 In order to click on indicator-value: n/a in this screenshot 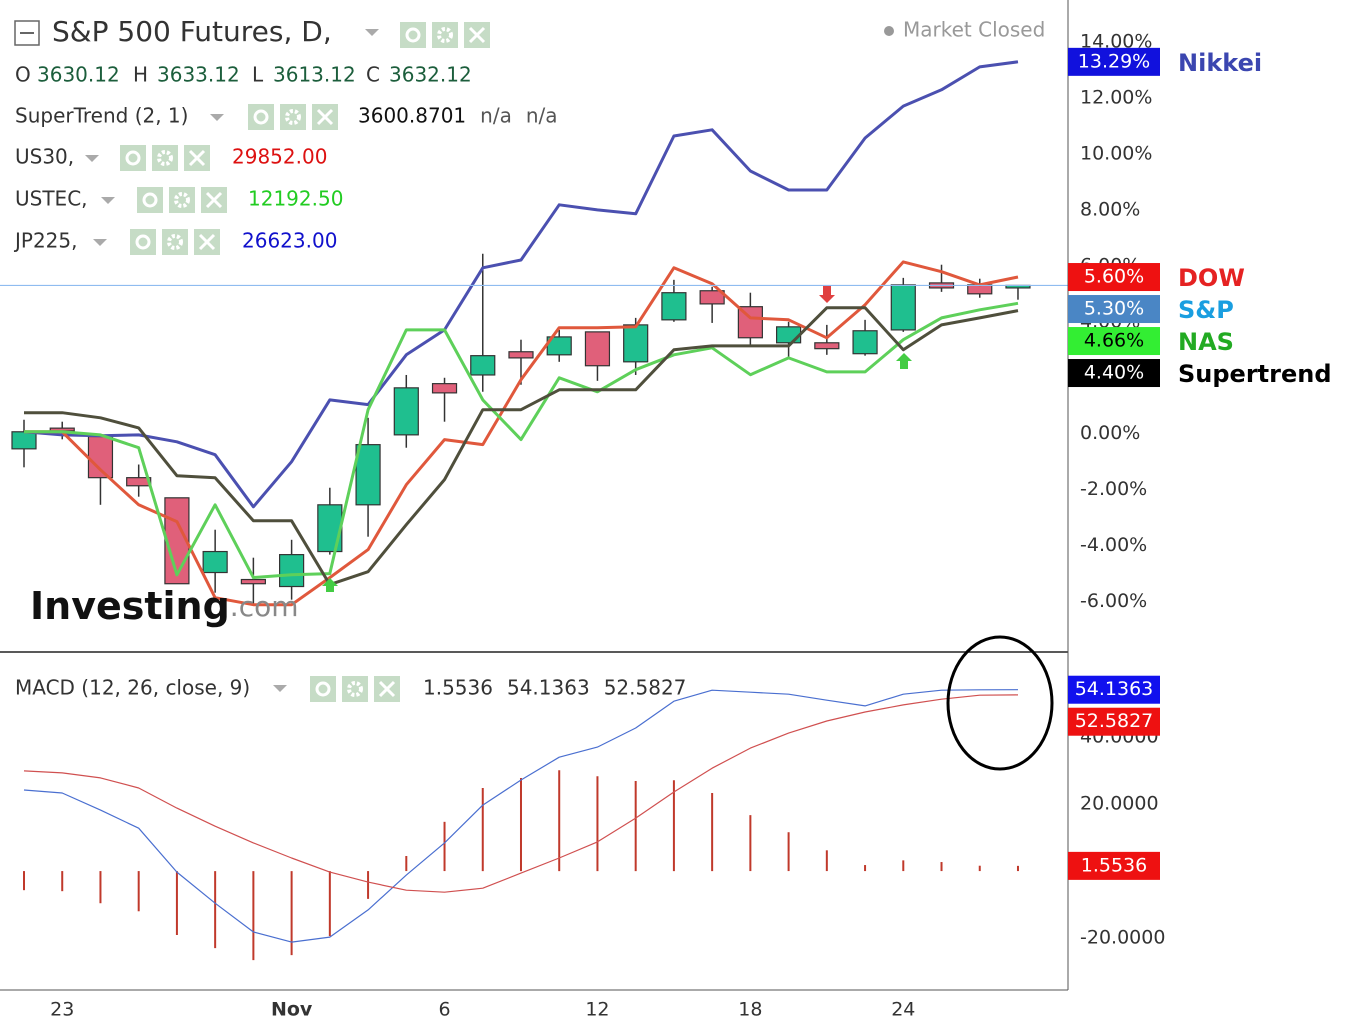, I will do `click(542, 116)`.